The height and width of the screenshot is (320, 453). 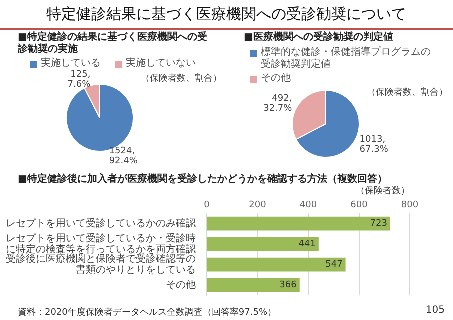 What do you see at coordinates (71, 64) in the screenshot?
I see `legend-label: 実施している` at bounding box center [71, 64].